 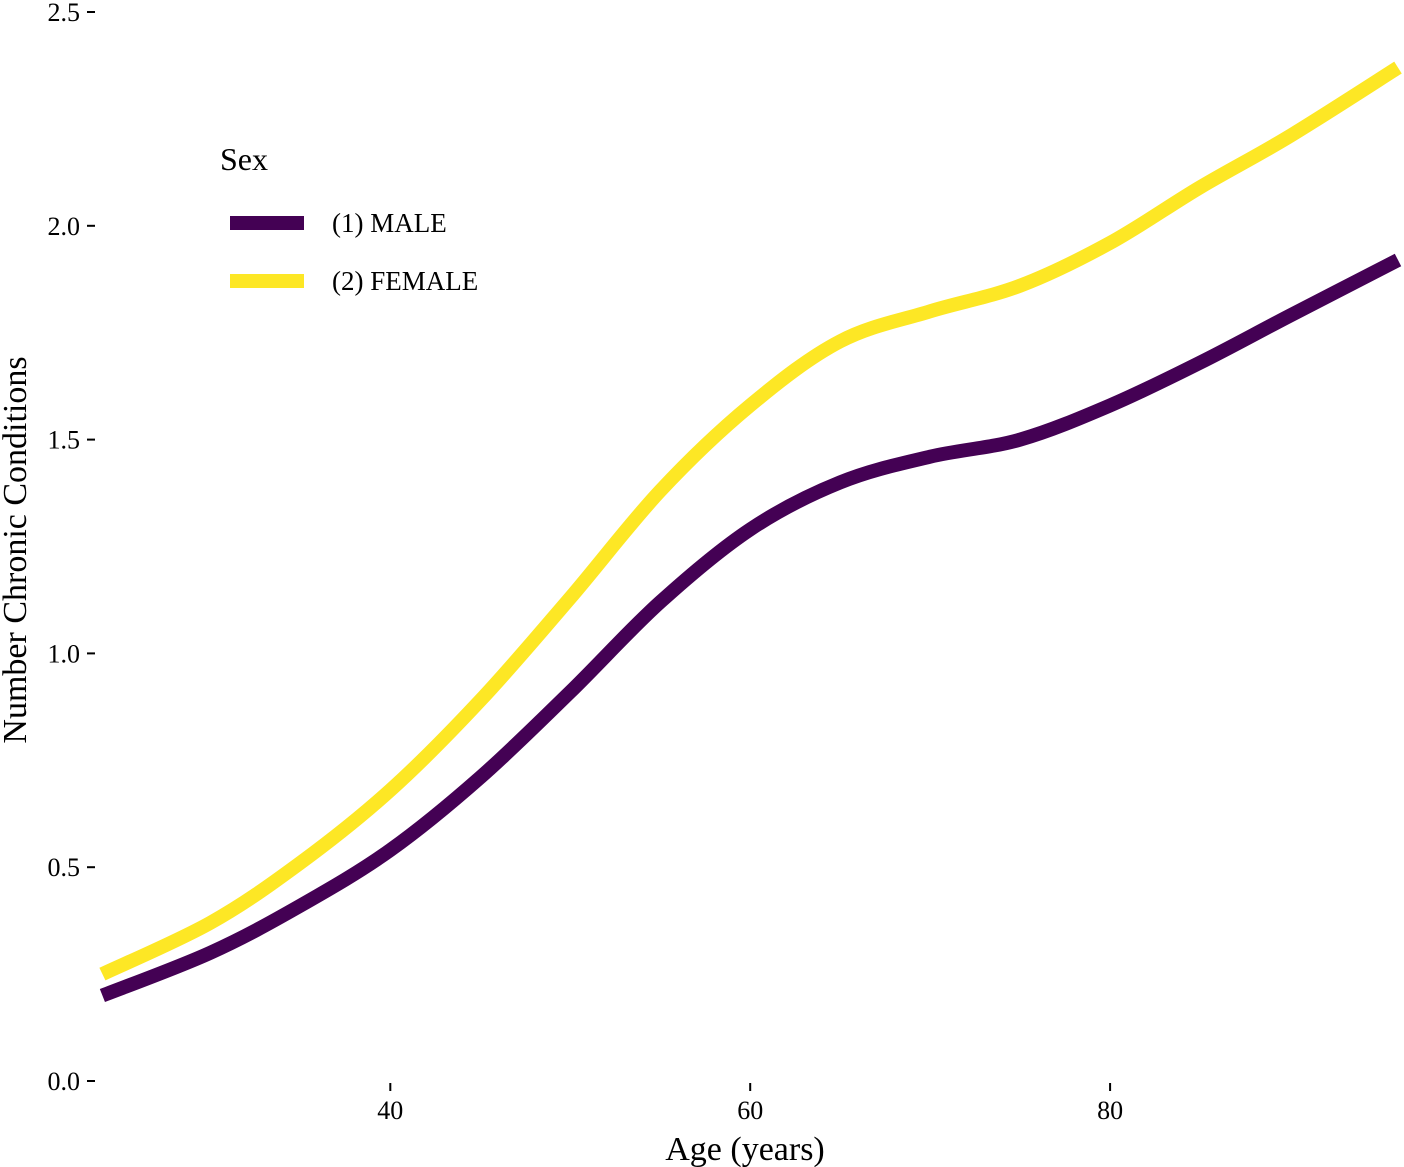 I want to click on x-axis: 40 60 80, so click(x=750, y=1104).